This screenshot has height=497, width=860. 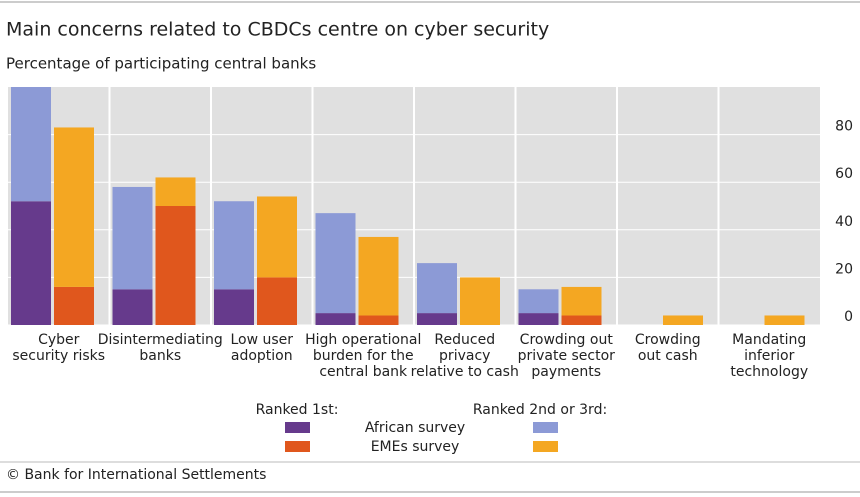 What do you see at coordinates (136, 475) in the screenshot?
I see `source: © Bank for International Settlements` at bounding box center [136, 475].